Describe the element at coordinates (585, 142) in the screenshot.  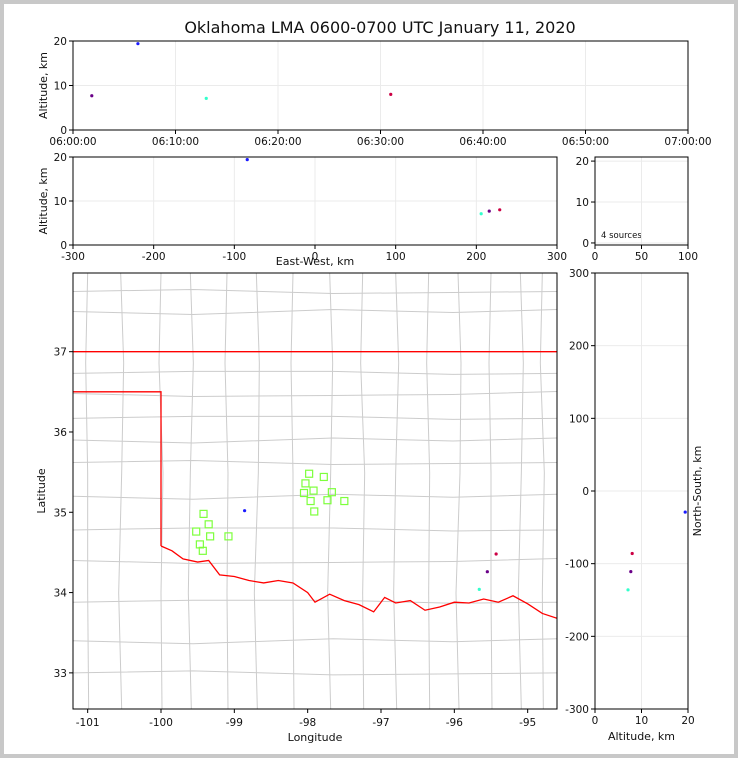
I see `x-tick-label: 06:50:00` at that location.